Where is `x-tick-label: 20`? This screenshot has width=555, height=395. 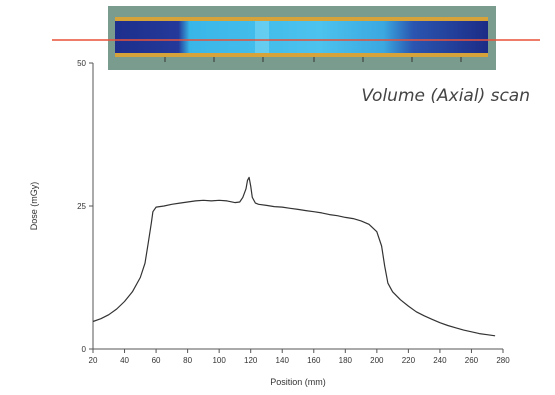
x-tick-label: 20 is located at coordinates (93, 360).